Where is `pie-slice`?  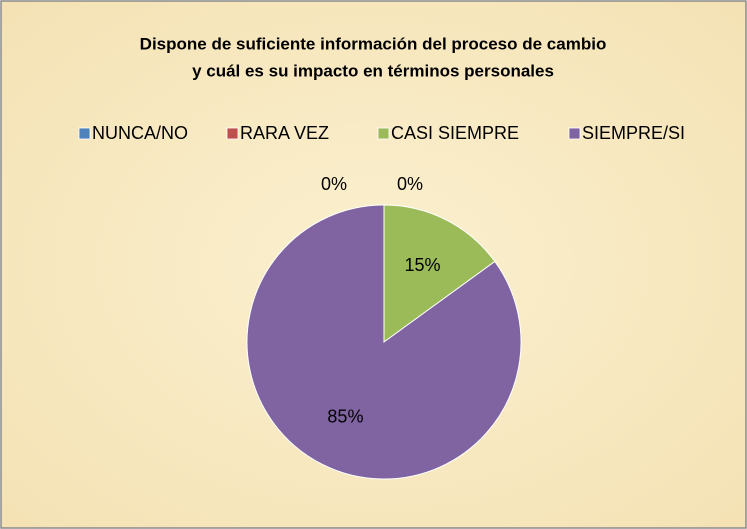 pie-slice is located at coordinates (439, 273).